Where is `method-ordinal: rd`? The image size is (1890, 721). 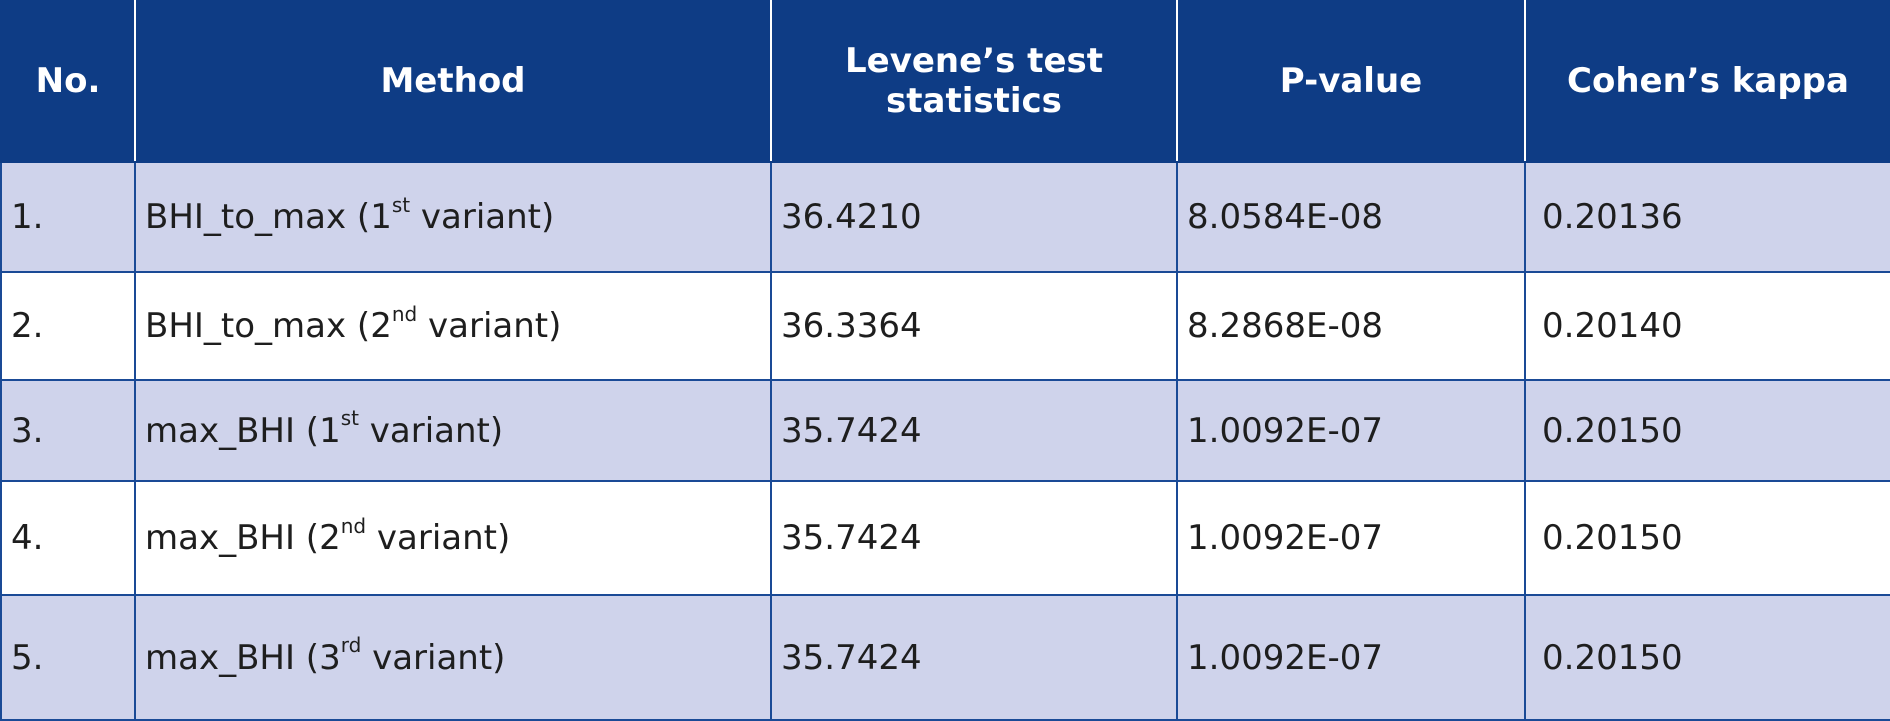 method-ordinal: rd is located at coordinates (351, 645).